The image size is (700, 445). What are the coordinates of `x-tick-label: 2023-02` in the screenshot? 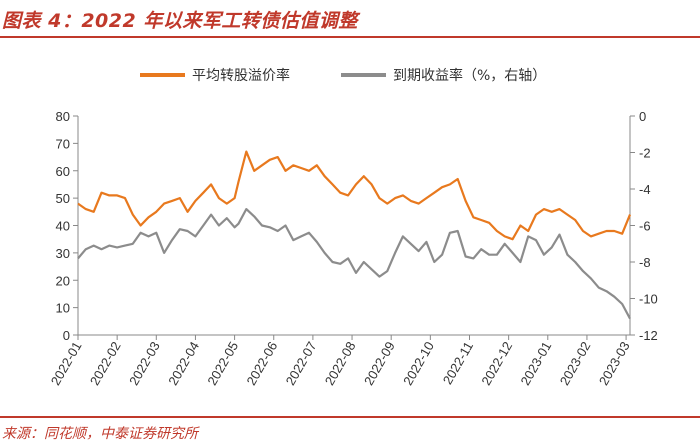 It's located at (575, 363).